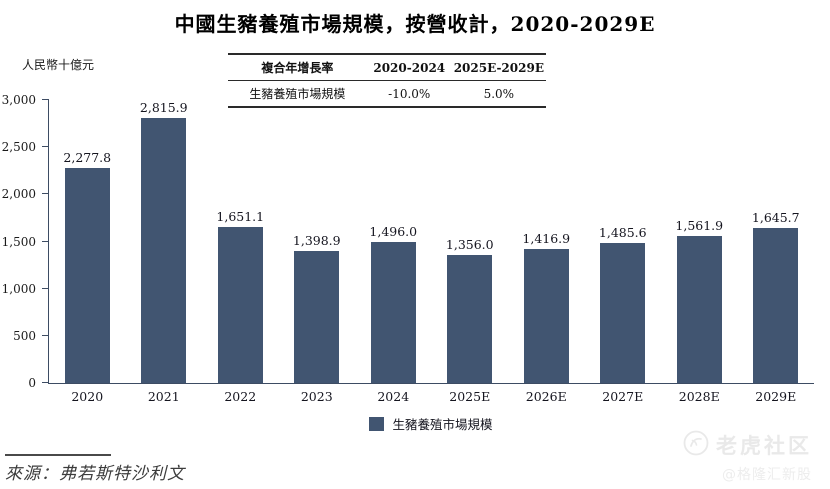 Image resolution: width=830 pixels, height=489 pixels. Describe the element at coordinates (163, 107) in the screenshot. I see `bar-value-label: 2,815.9` at that location.